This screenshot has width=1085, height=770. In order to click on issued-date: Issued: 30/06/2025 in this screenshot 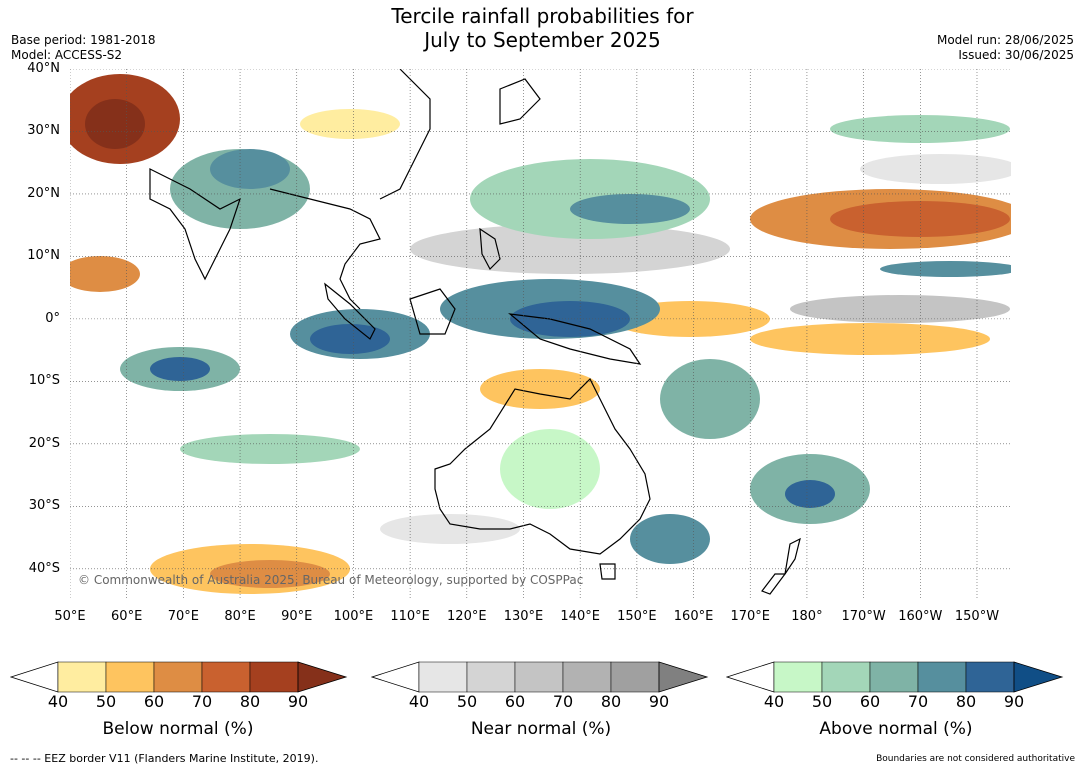, I will do `click(1016, 55)`.